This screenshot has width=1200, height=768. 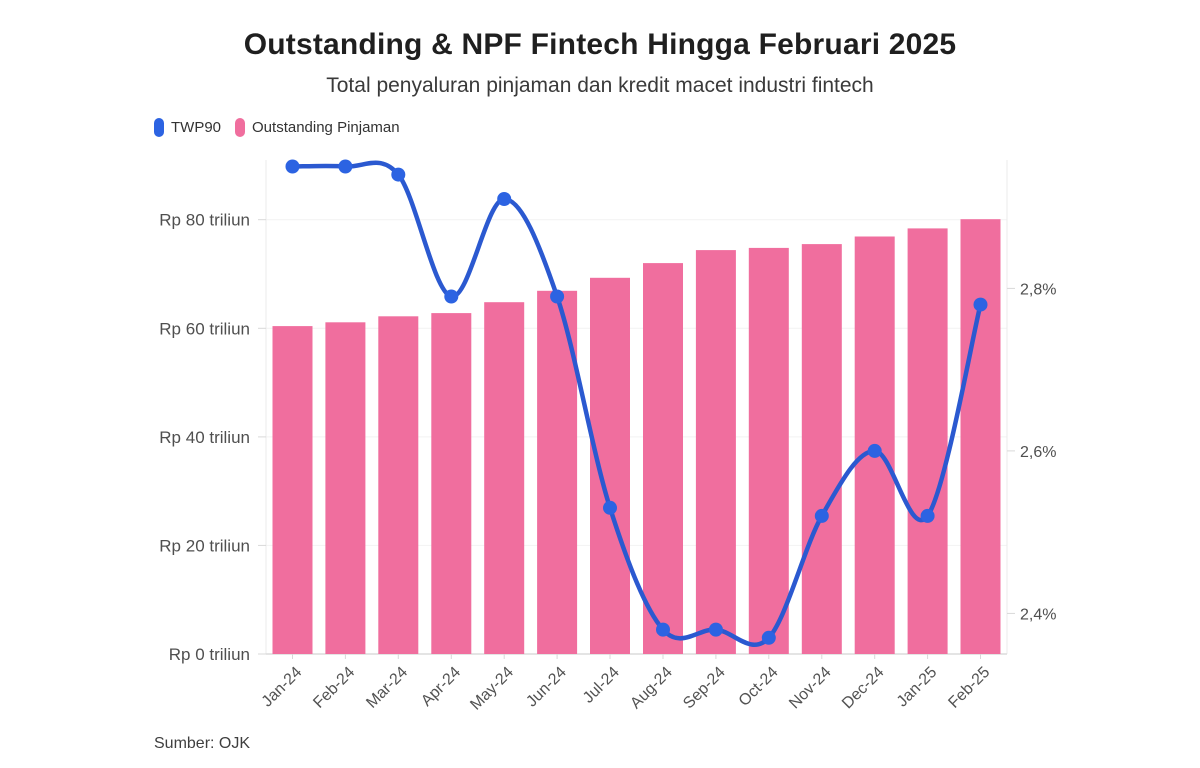 I want to click on chart-legend: TWP90 Outstanding Pinjaman, so click(x=277, y=127).